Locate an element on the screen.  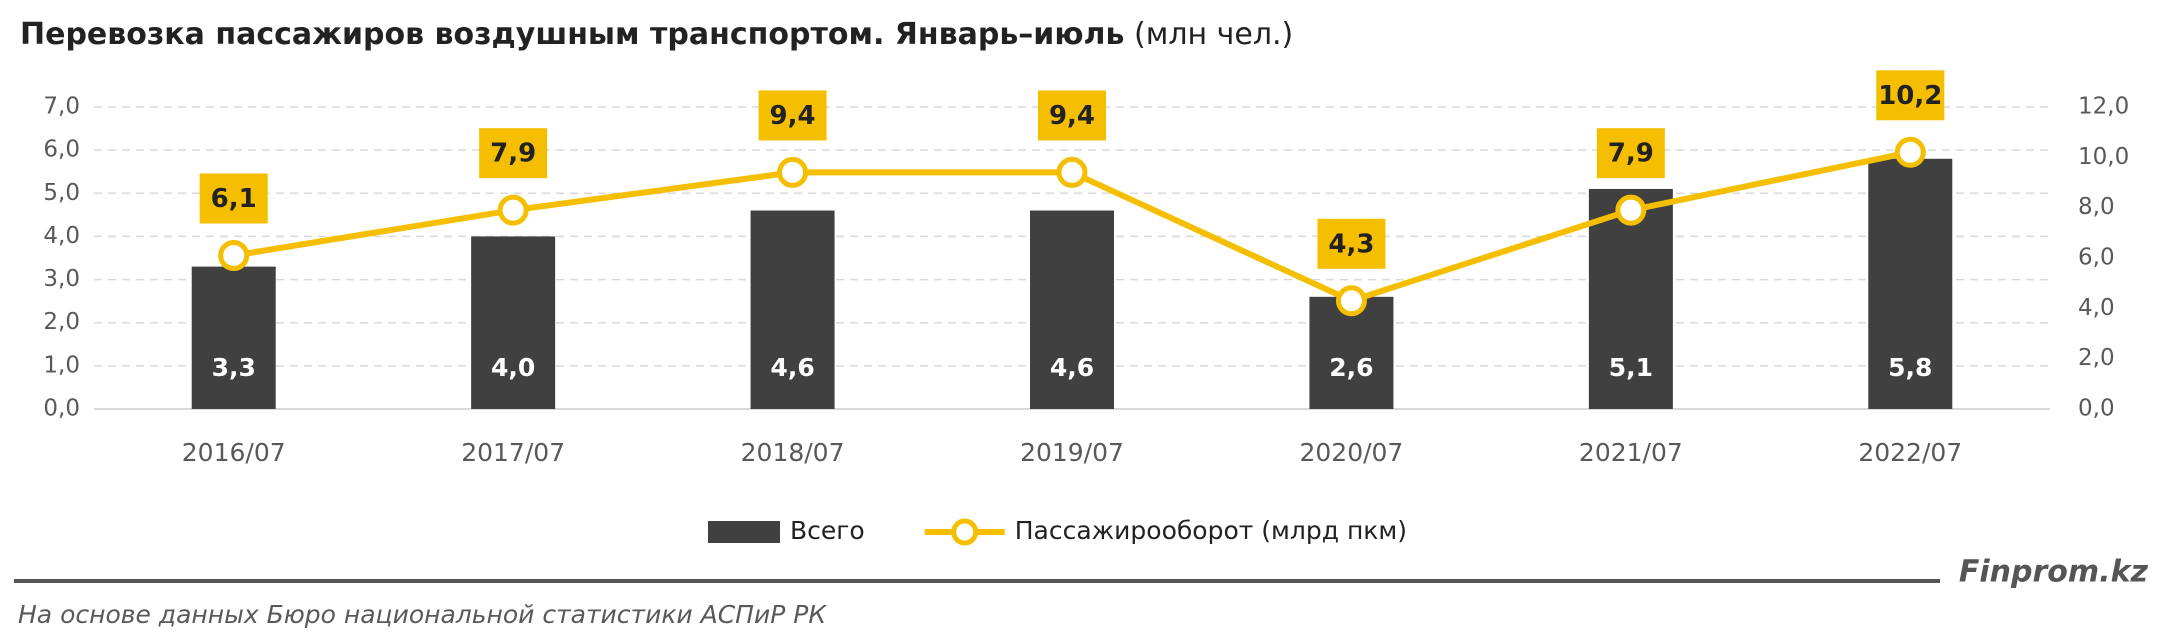
bar-value-label: 4,0 is located at coordinates (513, 367).